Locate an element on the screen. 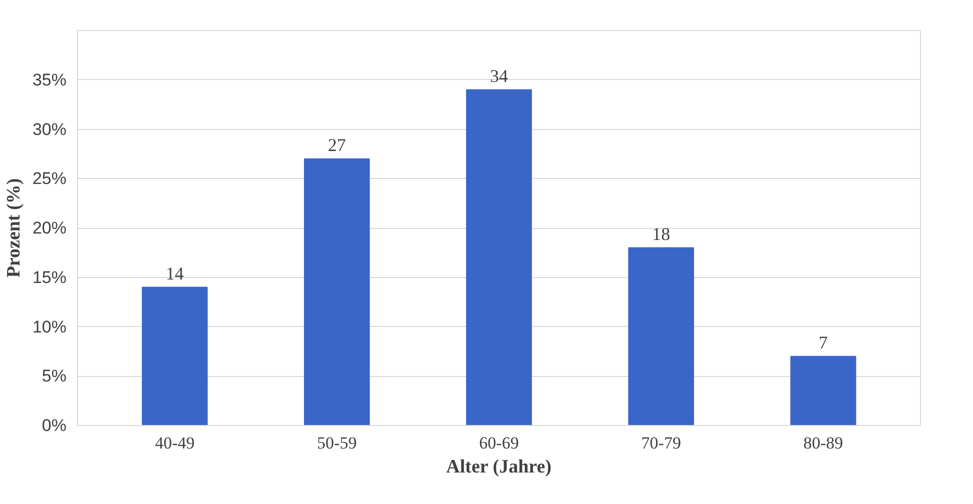 Image resolution: width=973 pixels, height=504 pixels. y-tick-label: 30% is located at coordinates (49, 129).